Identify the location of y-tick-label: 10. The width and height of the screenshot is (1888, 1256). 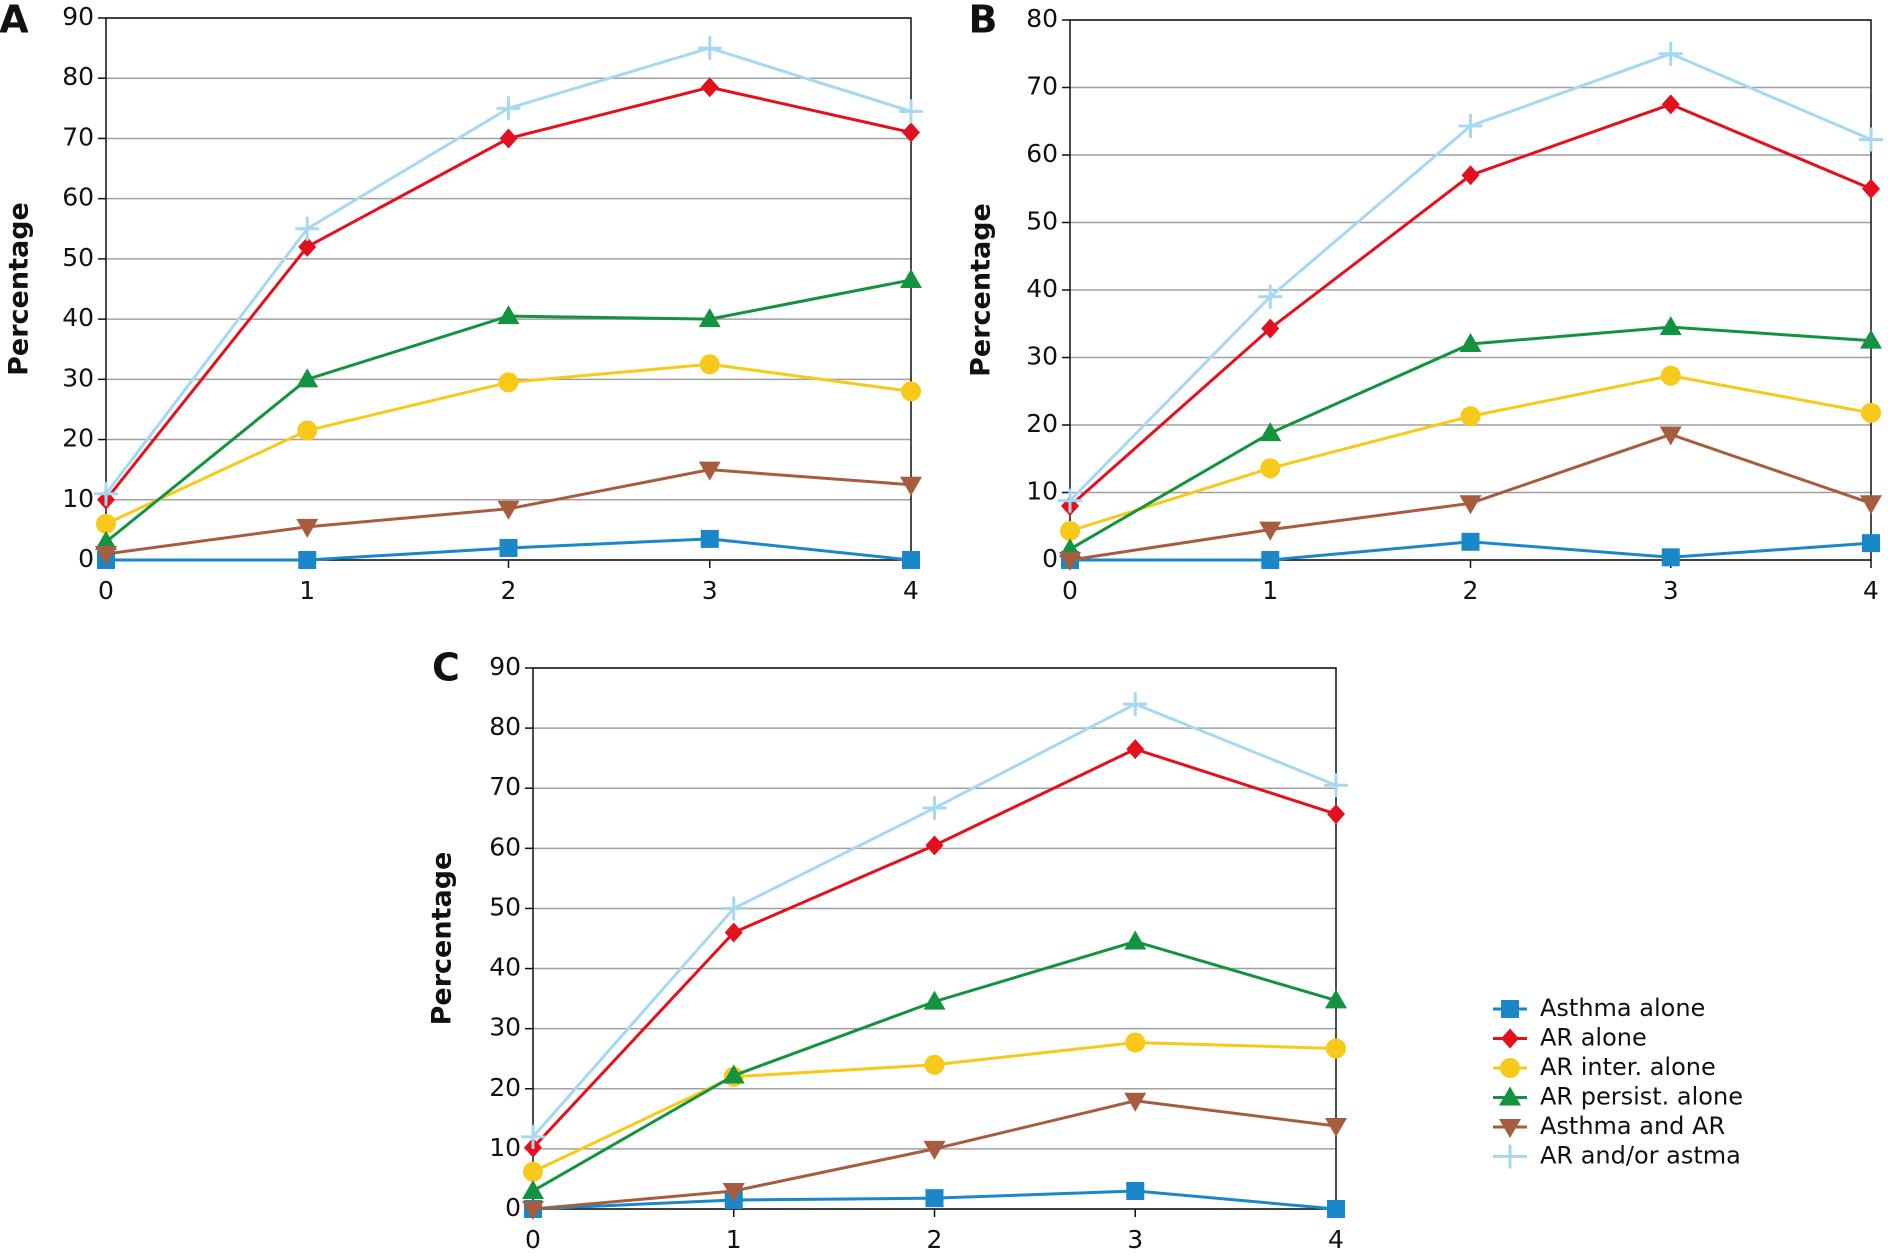
(78, 498).